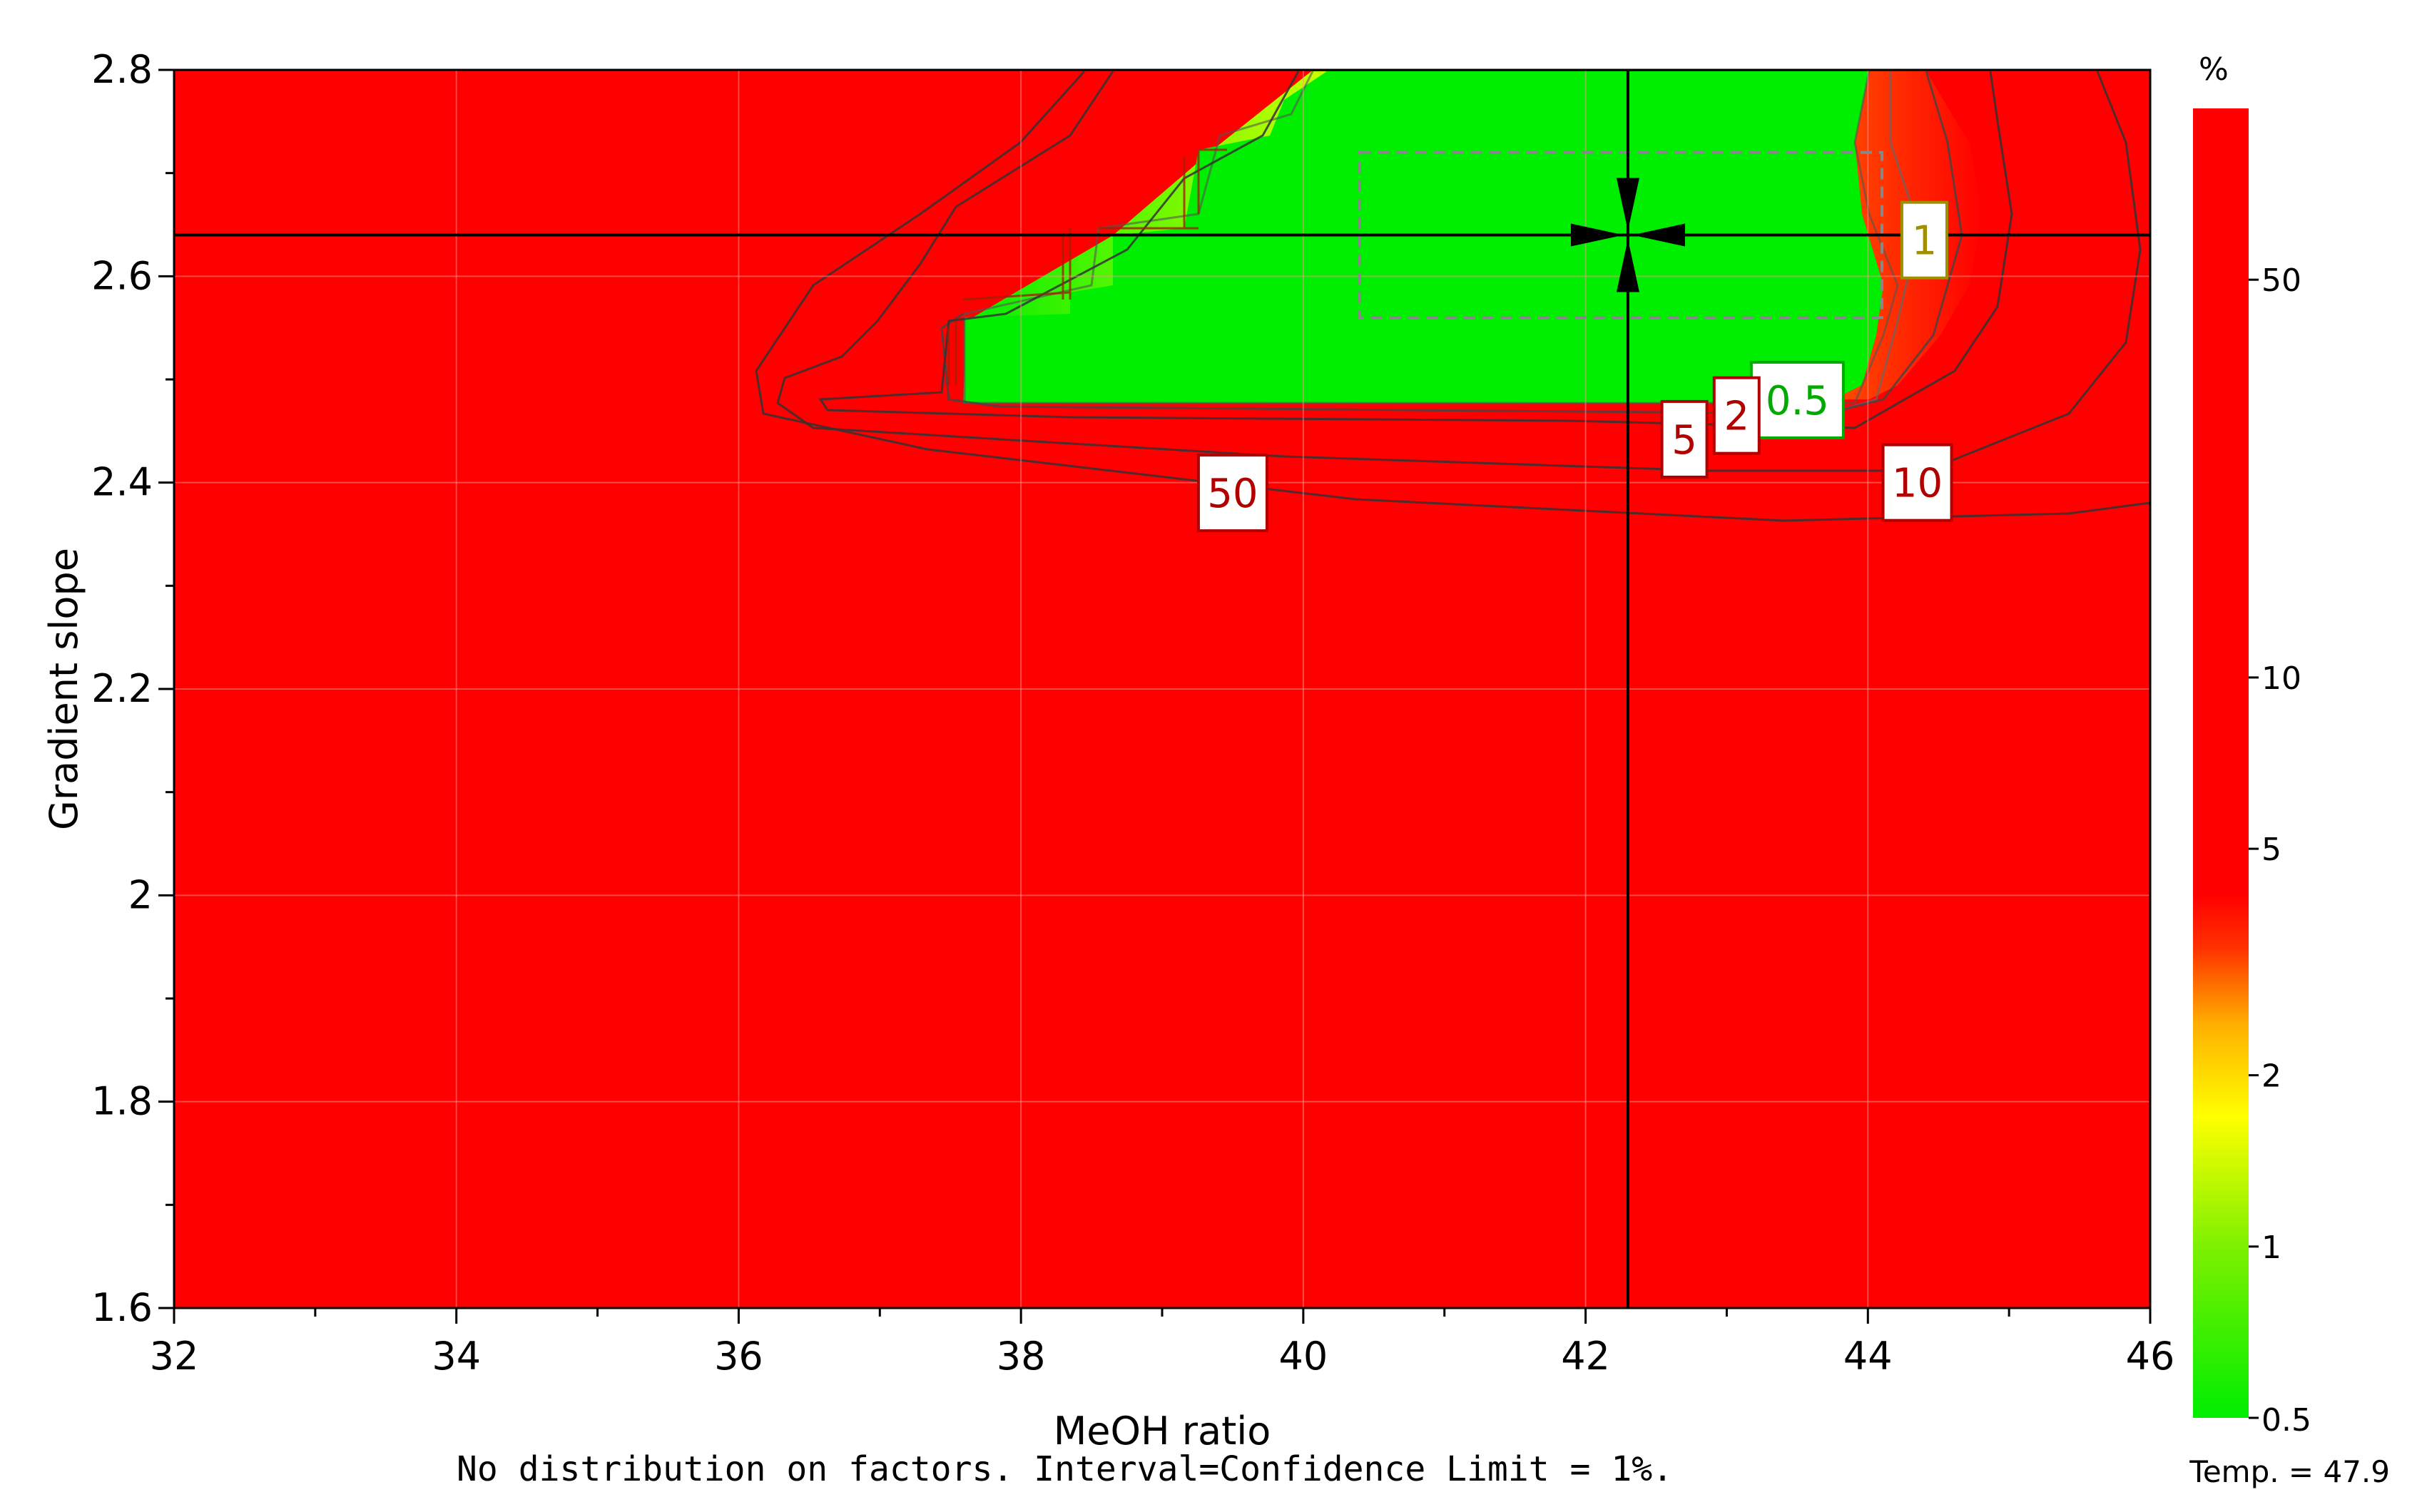 This screenshot has width=2422, height=1512. Describe the element at coordinates (2271, 850) in the screenshot. I see `colorbar-tick-label: 5` at that location.